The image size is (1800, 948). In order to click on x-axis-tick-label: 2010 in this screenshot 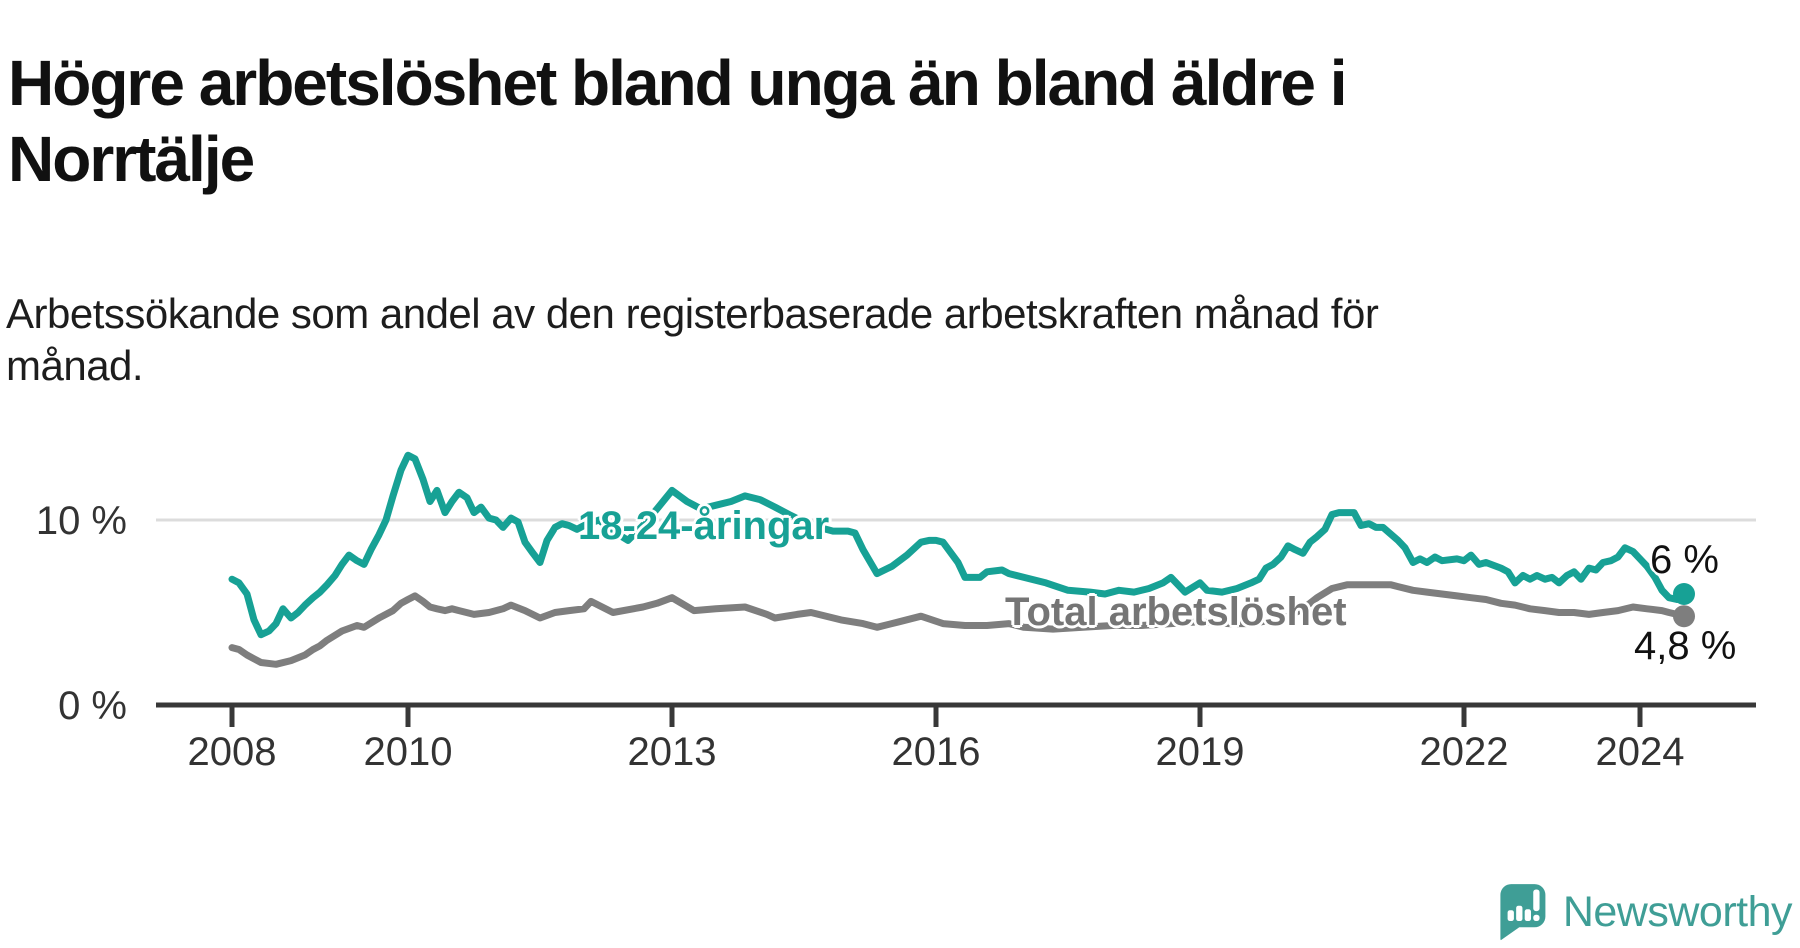, I will do `click(408, 752)`.